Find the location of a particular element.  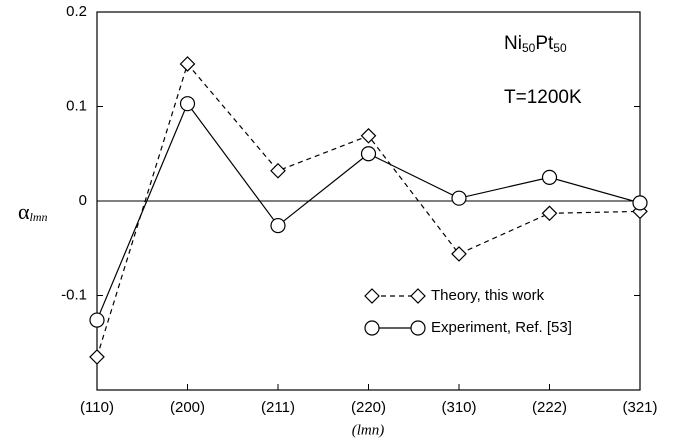

annotation-part: Pt is located at coordinates (544, 43).